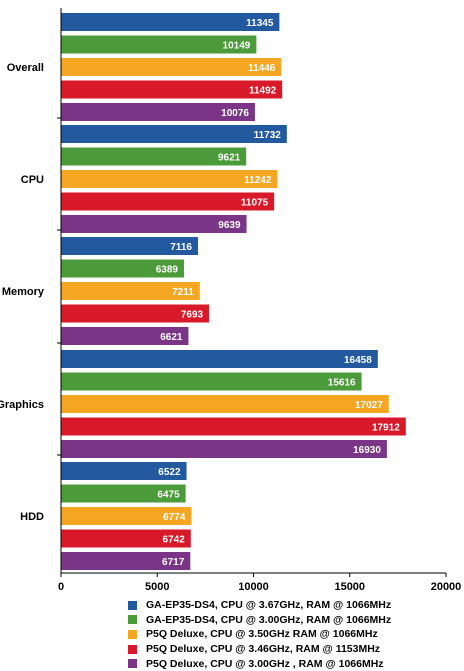  What do you see at coordinates (342, 383) in the screenshot?
I see `bar-value-label: 15616` at bounding box center [342, 383].